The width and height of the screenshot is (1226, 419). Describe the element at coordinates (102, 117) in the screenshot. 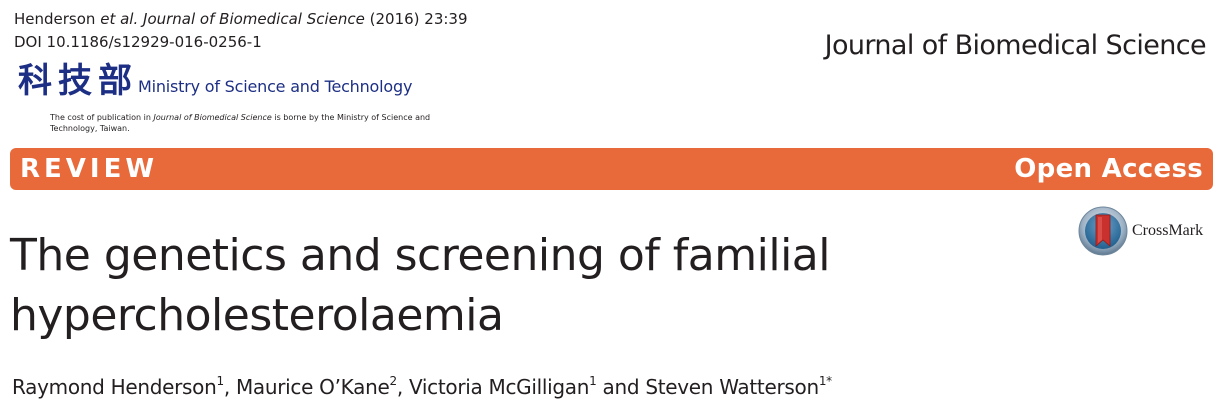

I see `cost-note-prefix: The cost of publication in` at that location.